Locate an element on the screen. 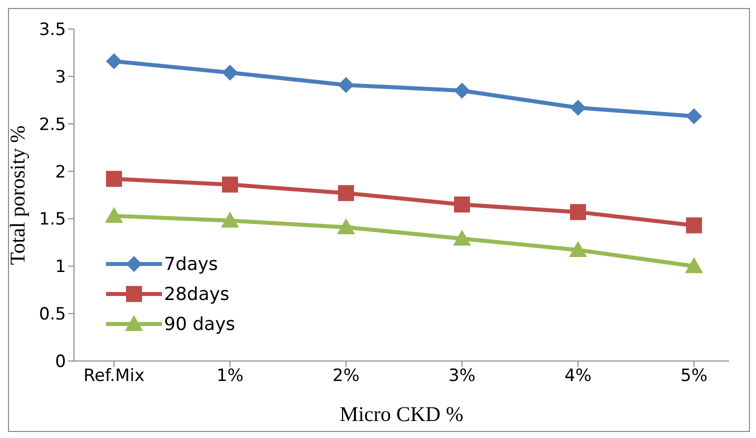  legend-label: 90 days is located at coordinates (200, 324).